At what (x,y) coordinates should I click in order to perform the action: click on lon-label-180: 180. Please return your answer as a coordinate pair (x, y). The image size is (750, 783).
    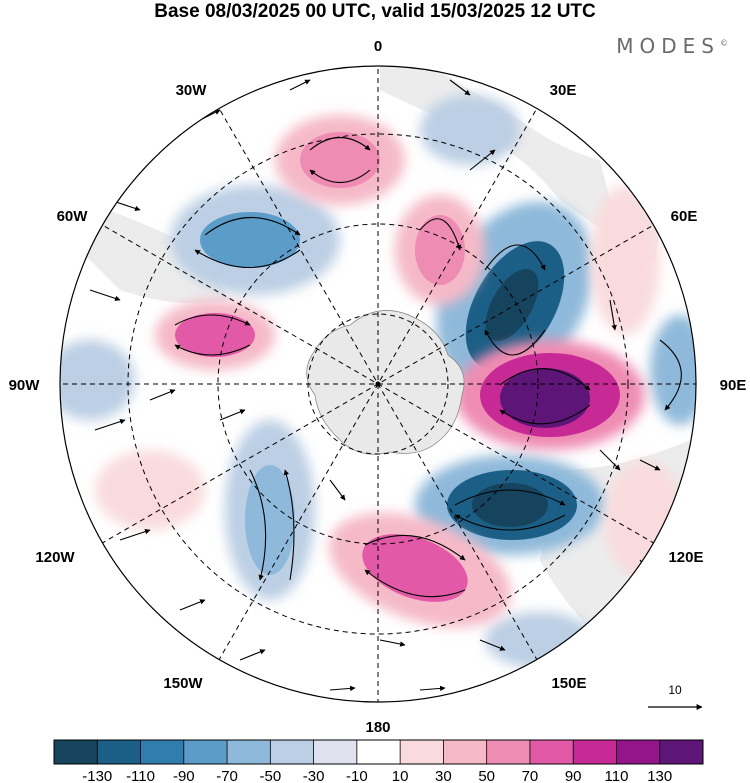
    Looking at the image, I should click on (377, 727).